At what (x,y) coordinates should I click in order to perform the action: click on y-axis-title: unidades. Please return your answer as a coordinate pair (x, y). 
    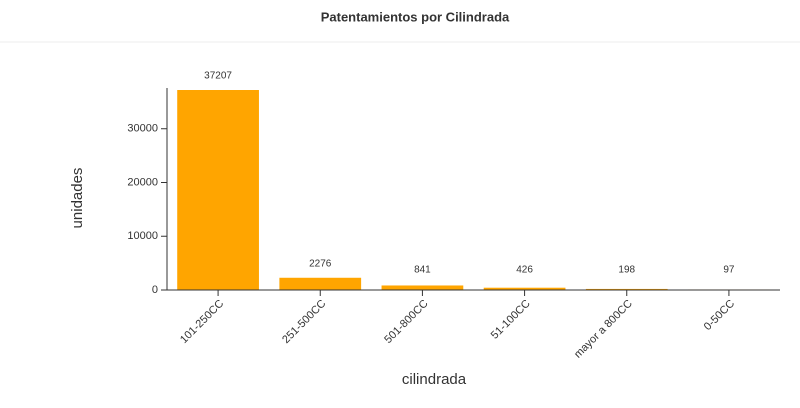
    Looking at the image, I should click on (77, 198).